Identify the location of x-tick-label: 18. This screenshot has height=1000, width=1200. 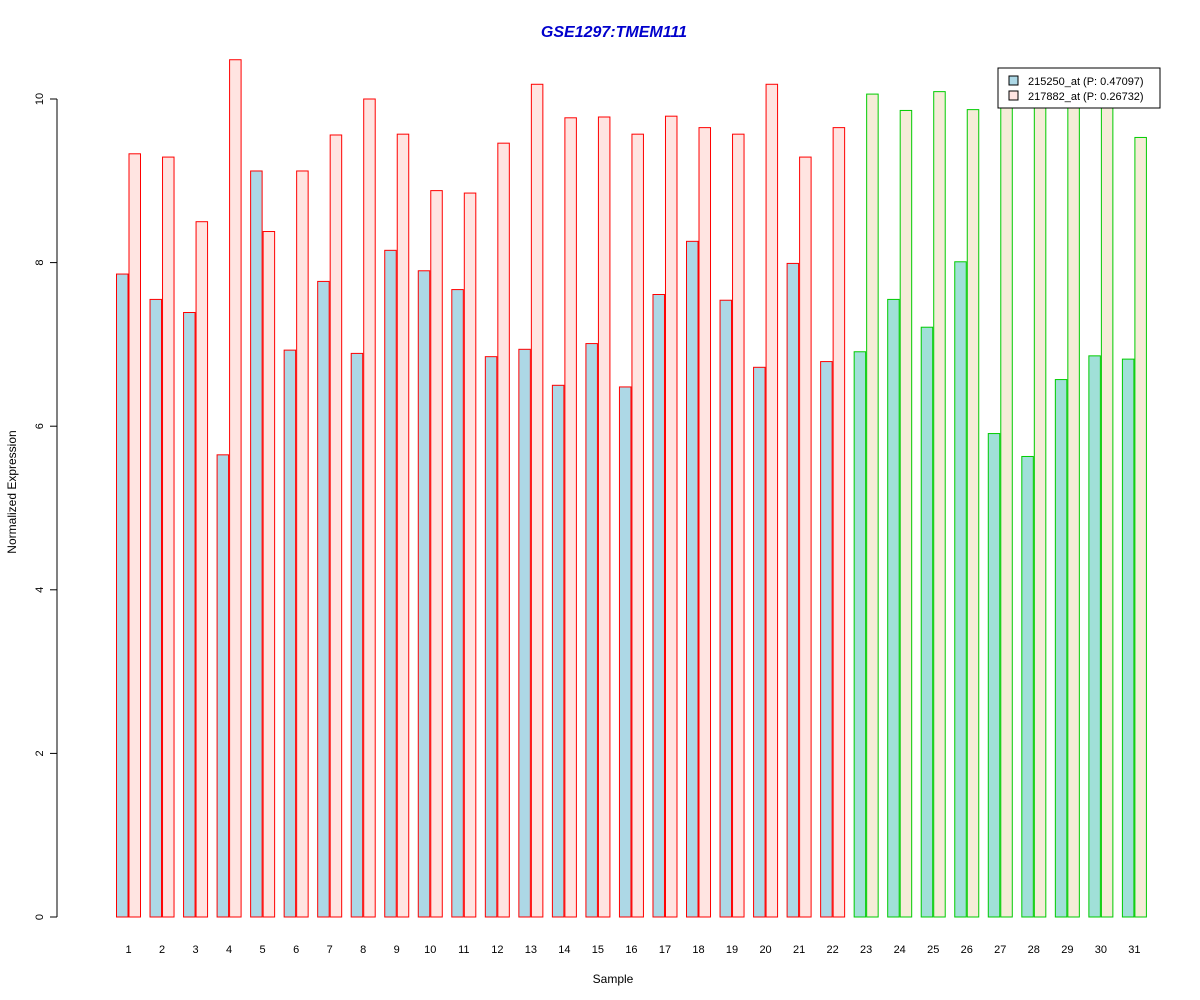
(698, 950).